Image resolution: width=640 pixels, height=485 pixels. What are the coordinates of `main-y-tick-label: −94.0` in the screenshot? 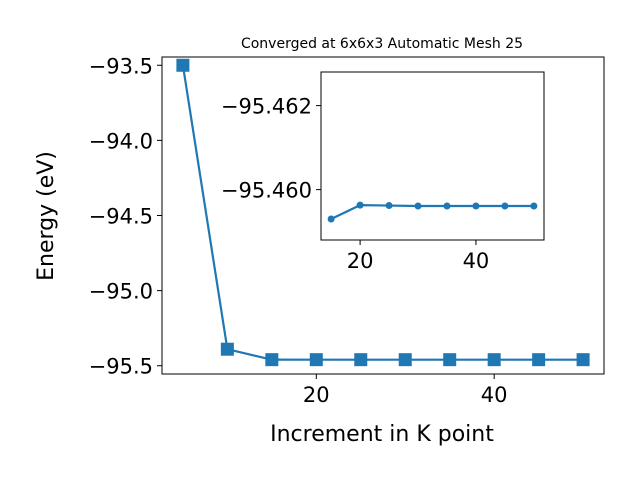 It's located at (121, 141).